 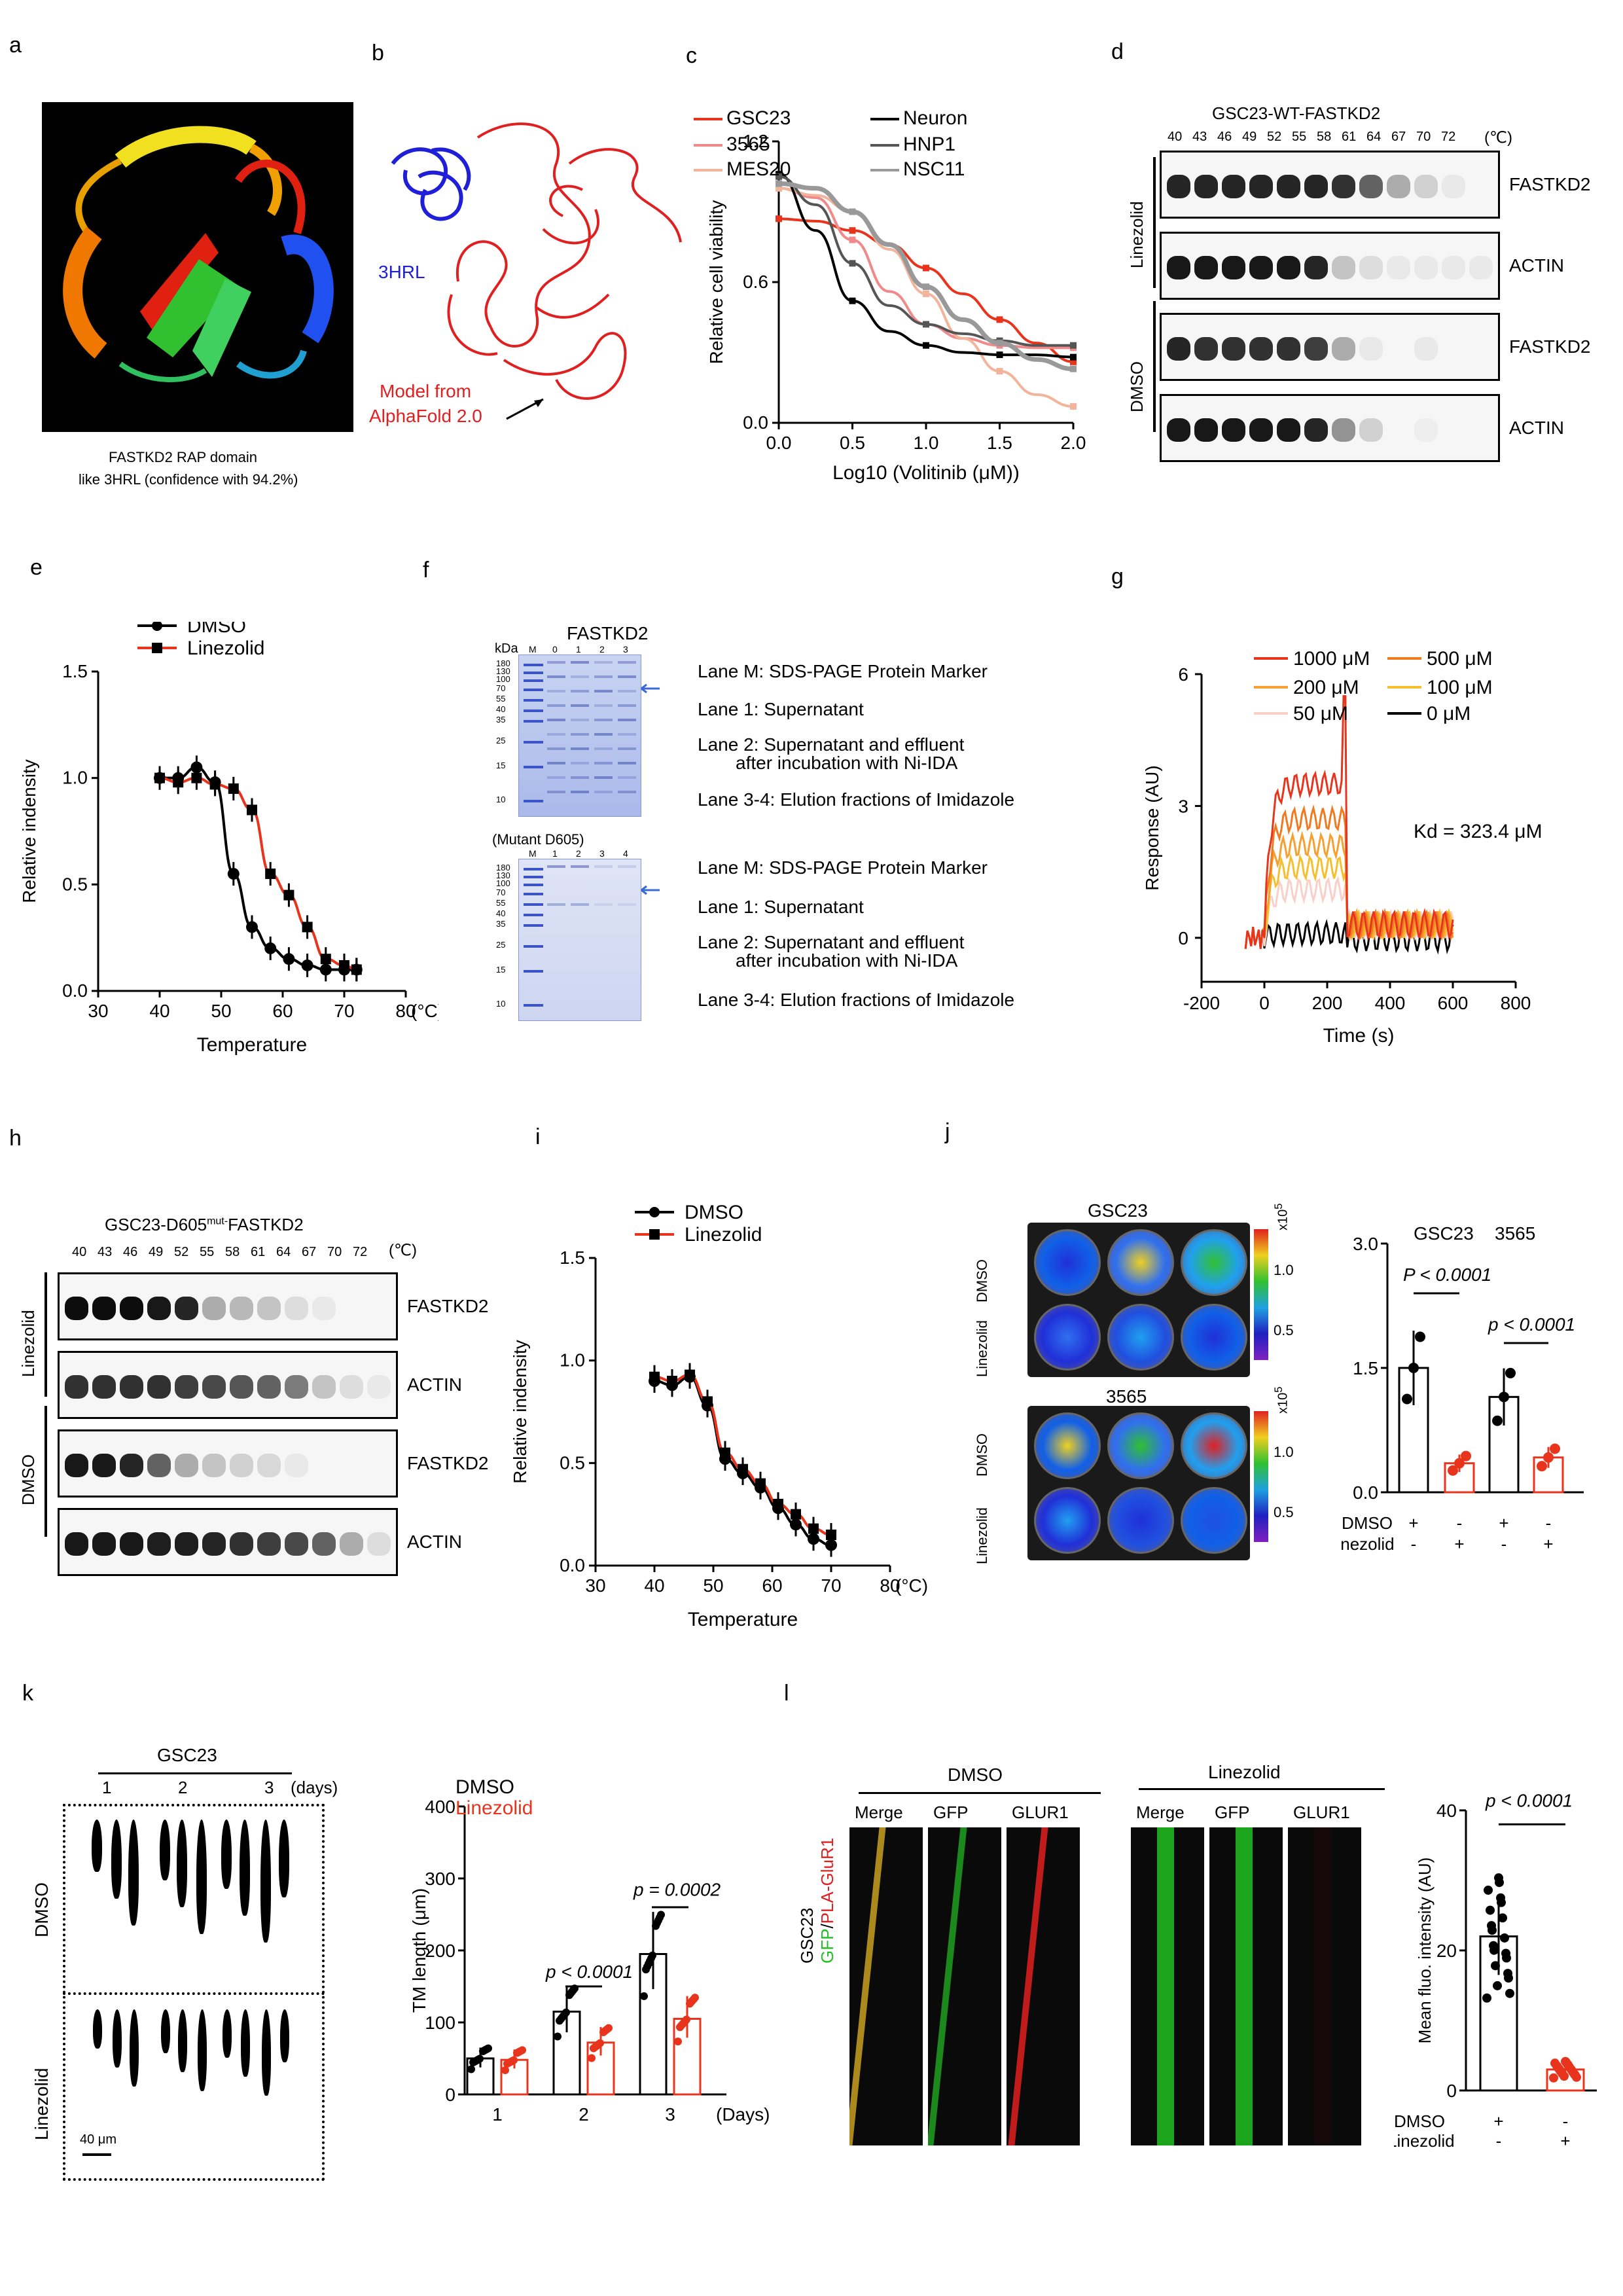 What do you see at coordinates (1214, 1262) in the screenshot?
I see `luminescence-well` at bounding box center [1214, 1262].